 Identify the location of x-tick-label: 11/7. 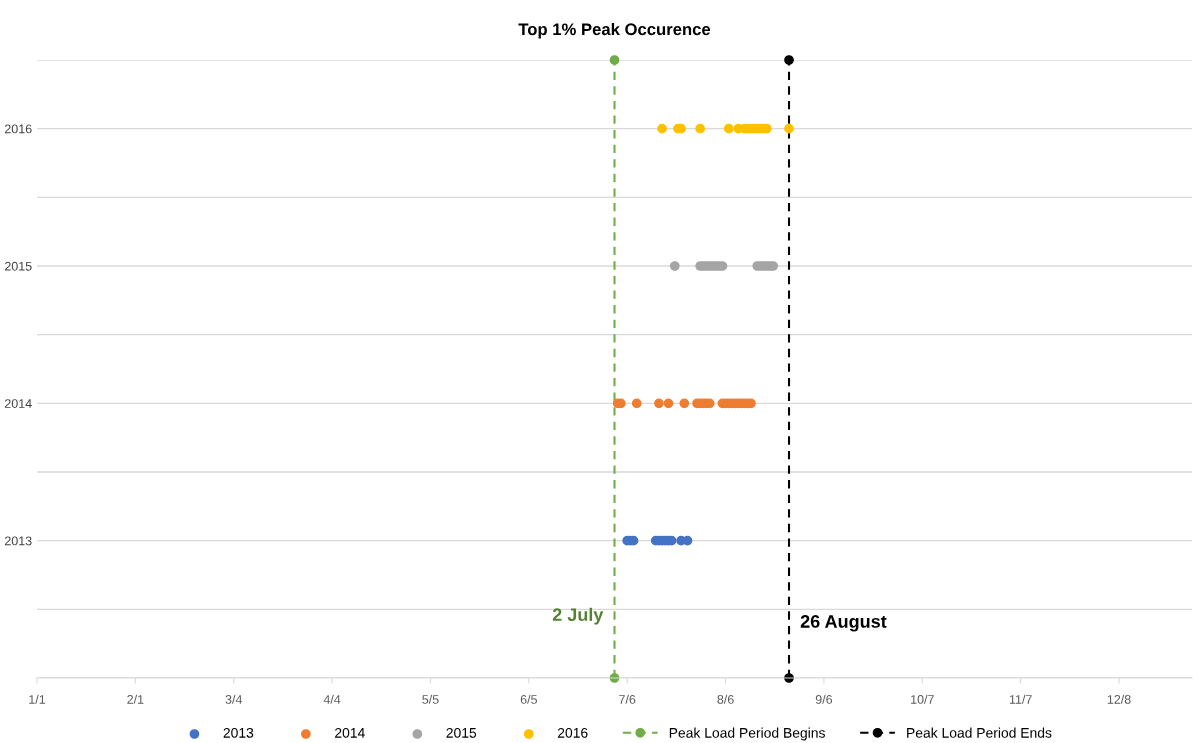
(1020, 699).